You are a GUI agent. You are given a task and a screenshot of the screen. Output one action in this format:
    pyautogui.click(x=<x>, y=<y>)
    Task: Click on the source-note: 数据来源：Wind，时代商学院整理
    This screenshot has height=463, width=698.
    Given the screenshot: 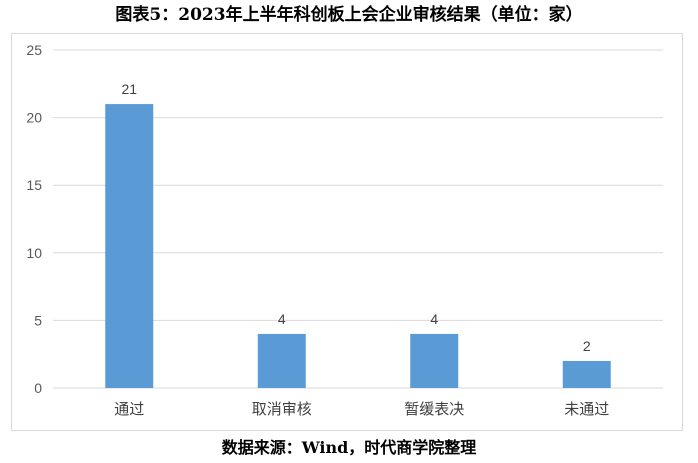 What is the action you would take?
    pyautogui.click(x=349, y=447)
    